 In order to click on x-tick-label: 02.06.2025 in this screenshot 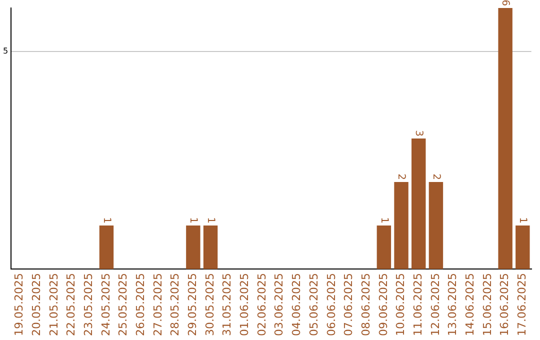, I will do `click(261, 304)`.